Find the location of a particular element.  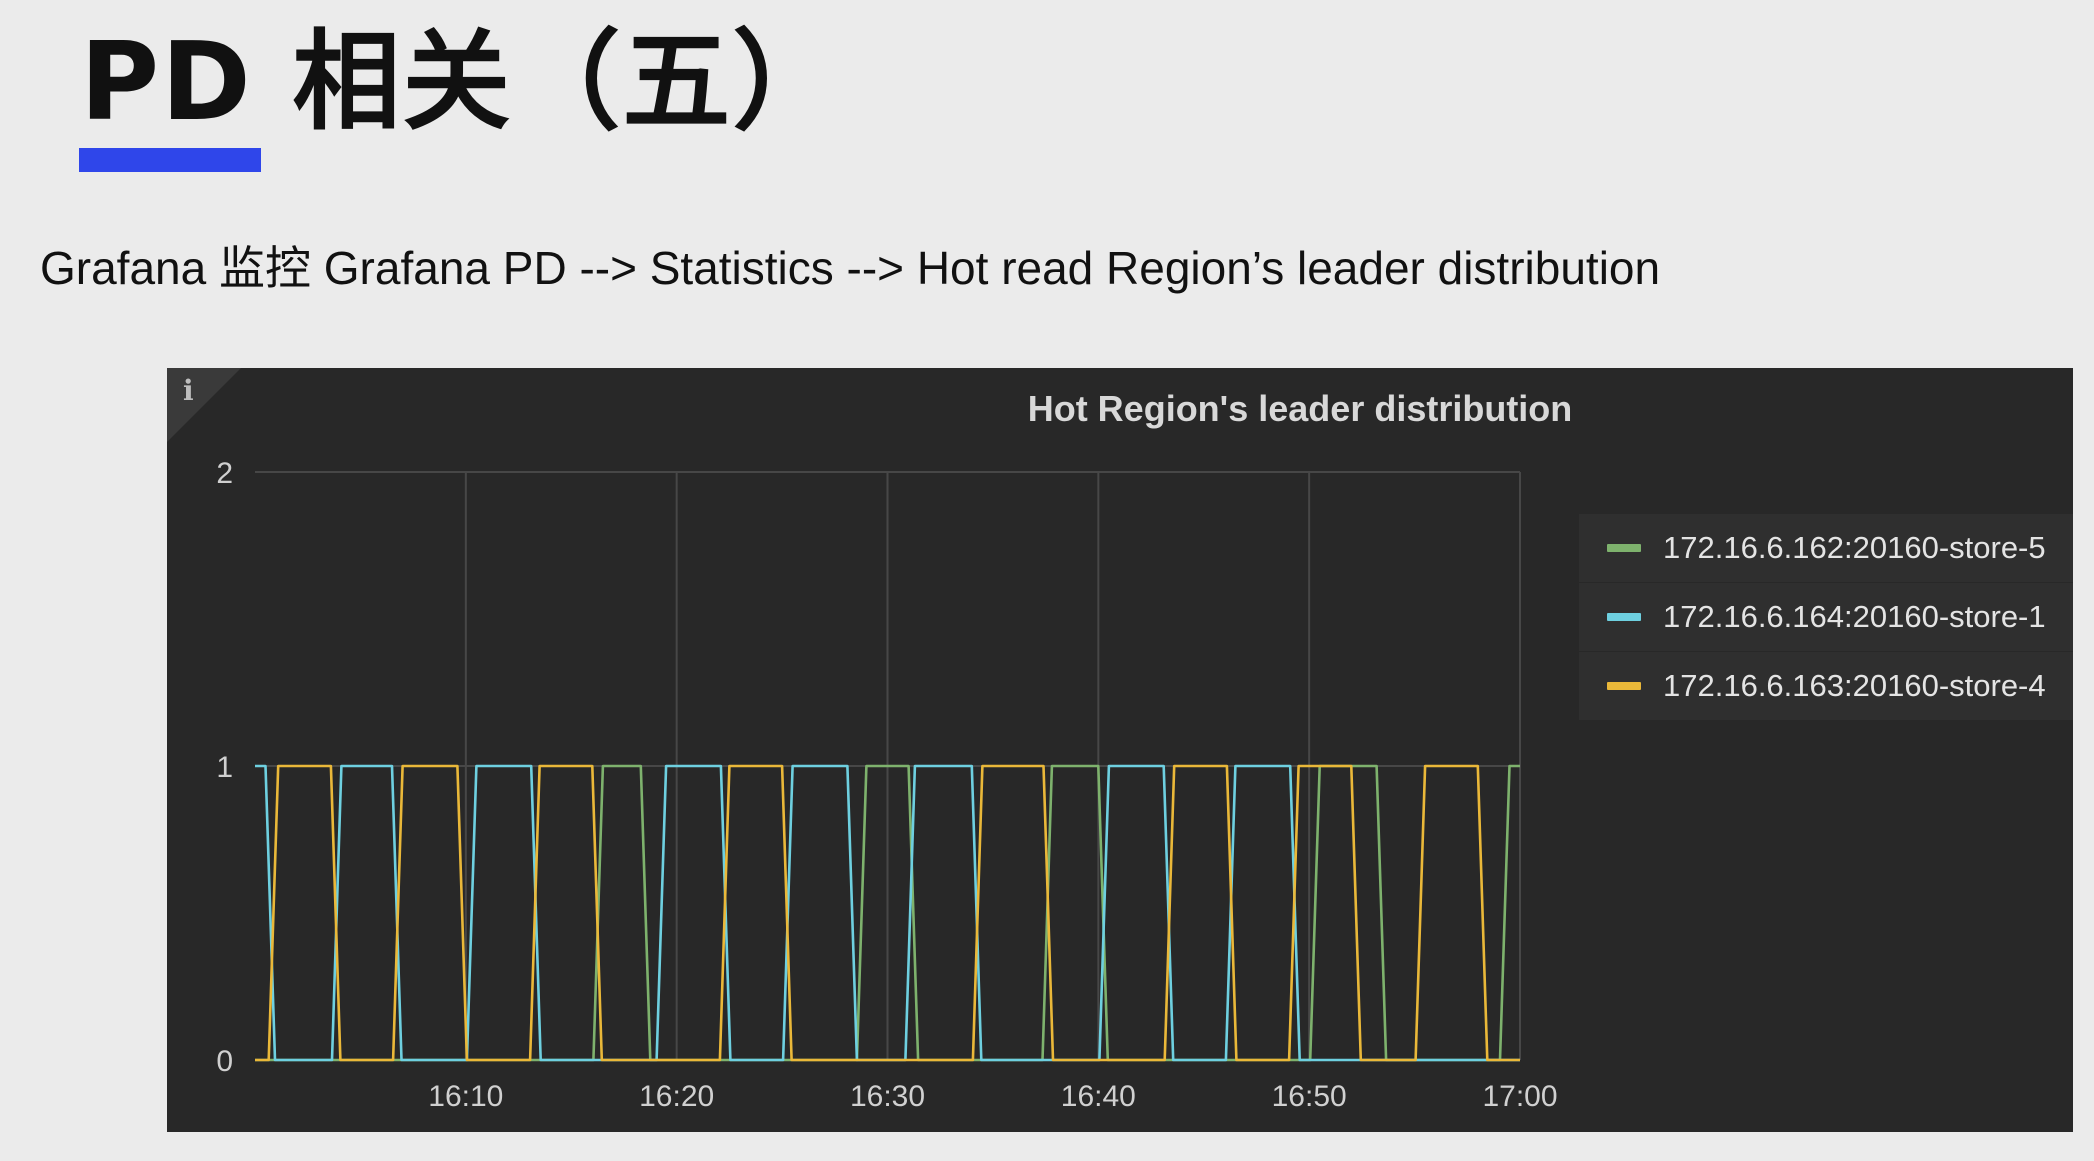

y-tick-label: 1 is located at coordinates (224, 767).